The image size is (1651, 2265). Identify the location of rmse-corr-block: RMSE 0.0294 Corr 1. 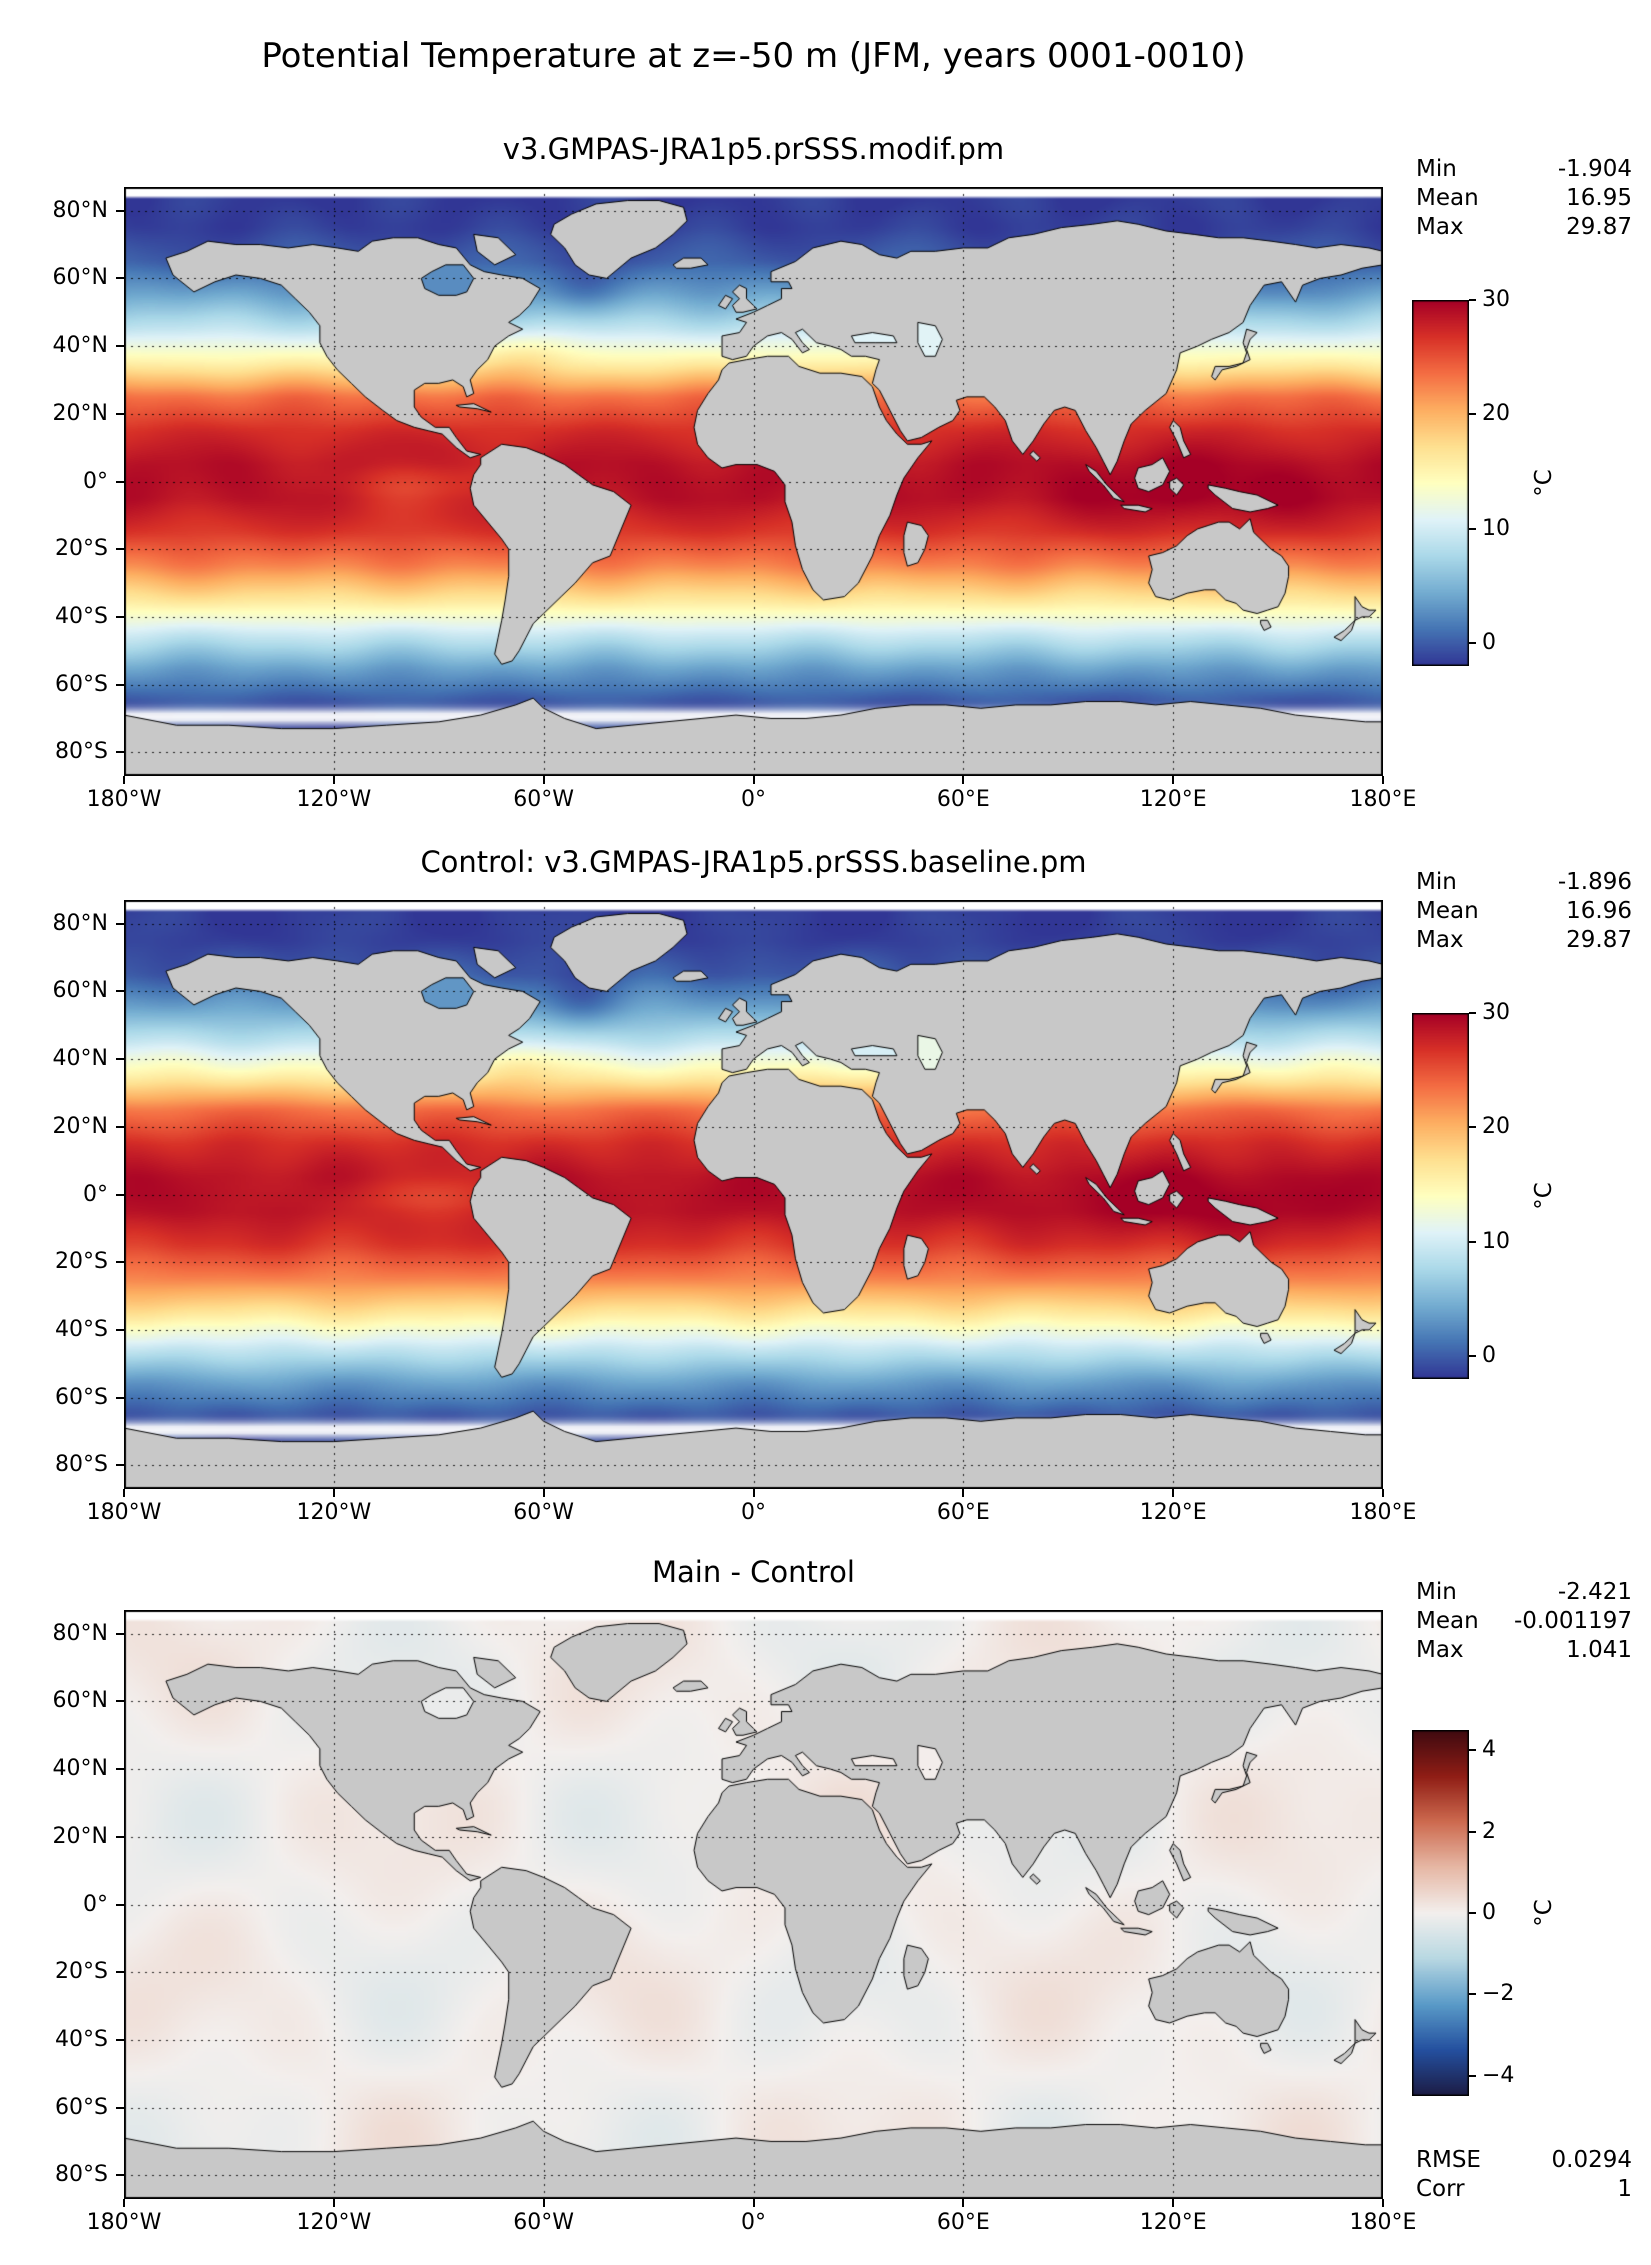
(1524, 2175).